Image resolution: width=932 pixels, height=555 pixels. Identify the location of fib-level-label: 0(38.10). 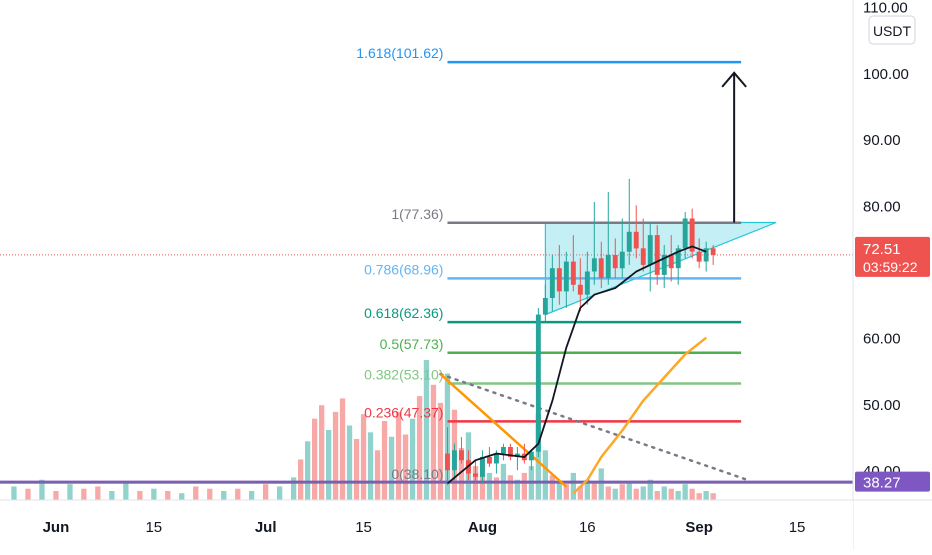
(417, 474).